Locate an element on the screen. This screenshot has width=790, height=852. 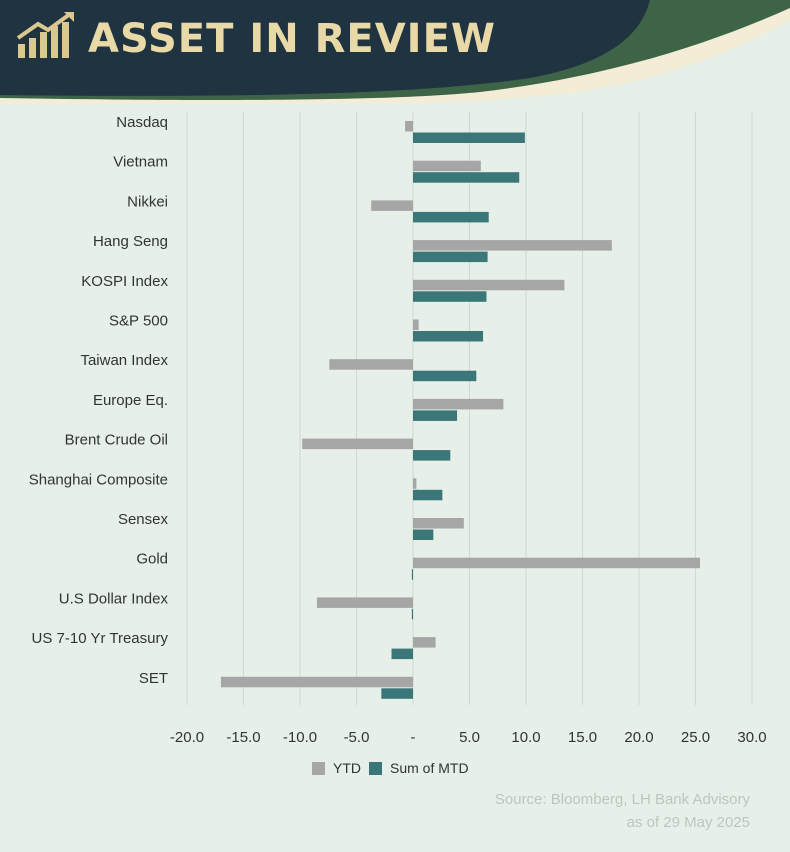
x-tick-label: -10.0 is located at coordinates (300, 737).